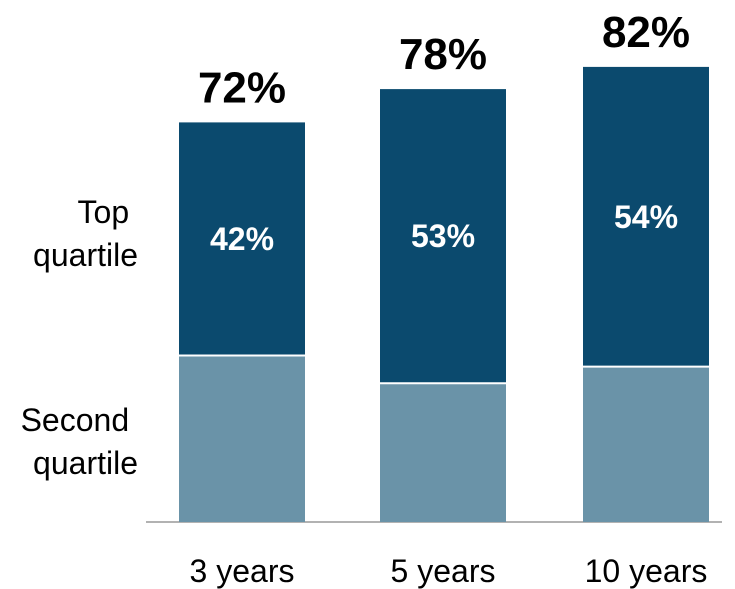  What do you see at coordinates (242, 571) in the screenshot?
I see `x-tick-label-0: 3 years` at bounding box center [242, 571].